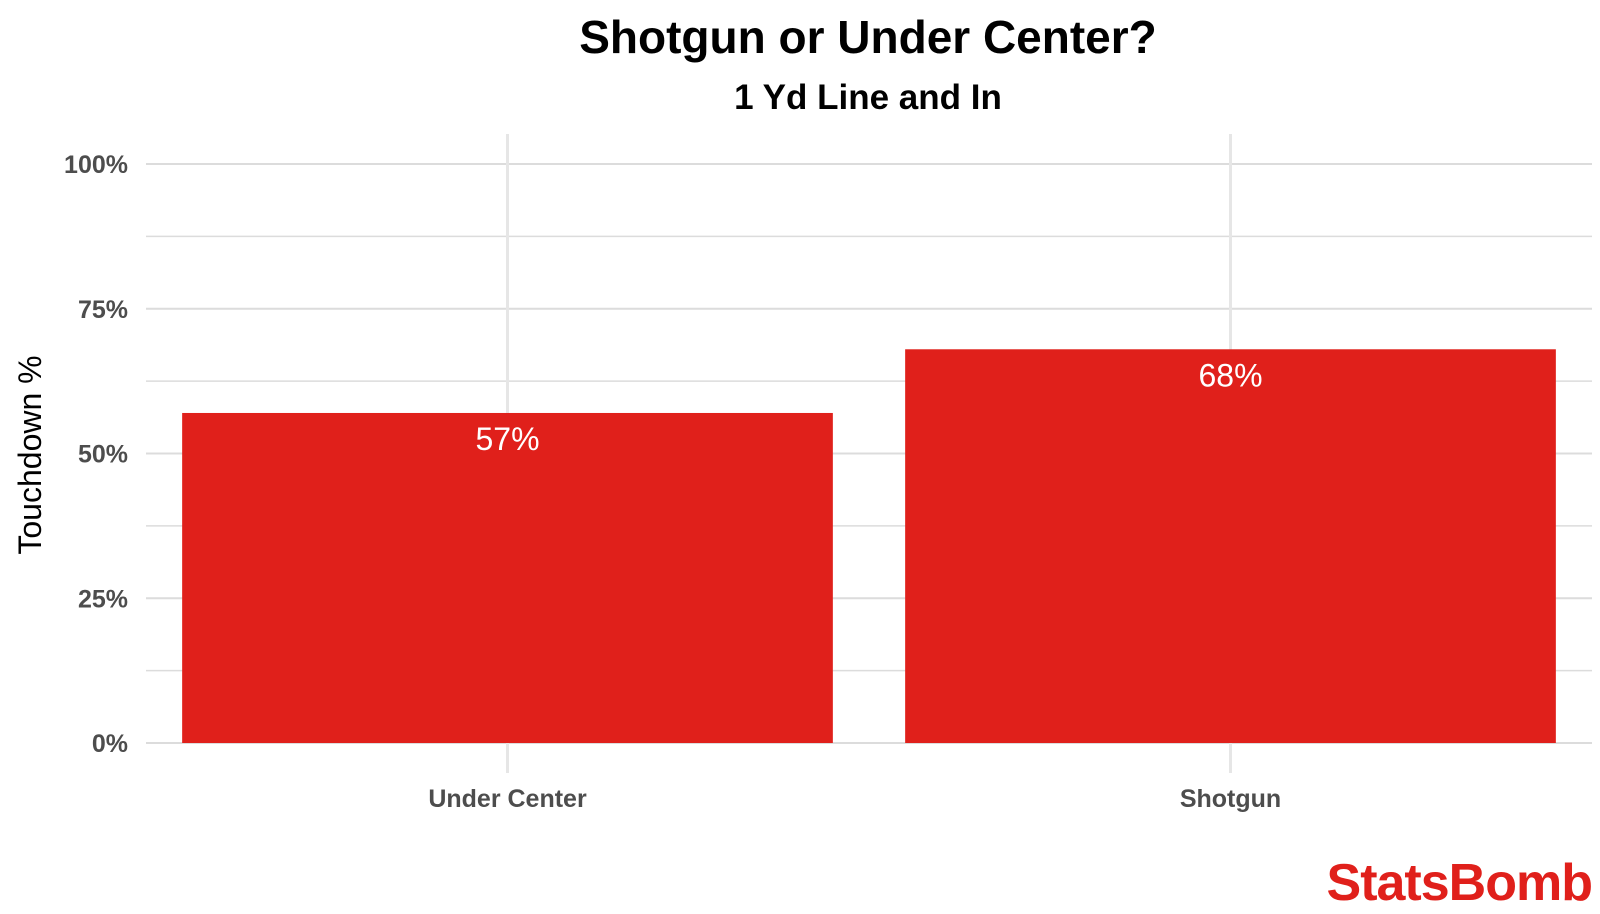  What do you see at coordinates (103, 599) in the screenshot?
I see `y-tick-label: 25%` at bounding box center [103, 599].